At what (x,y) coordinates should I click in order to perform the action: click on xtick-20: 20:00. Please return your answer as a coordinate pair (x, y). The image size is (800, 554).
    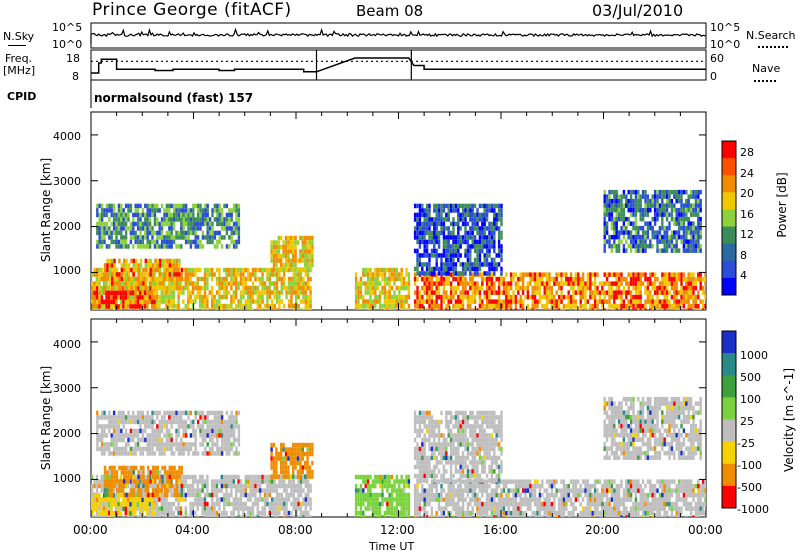
    Looking at the image, I should click on (602, 530).